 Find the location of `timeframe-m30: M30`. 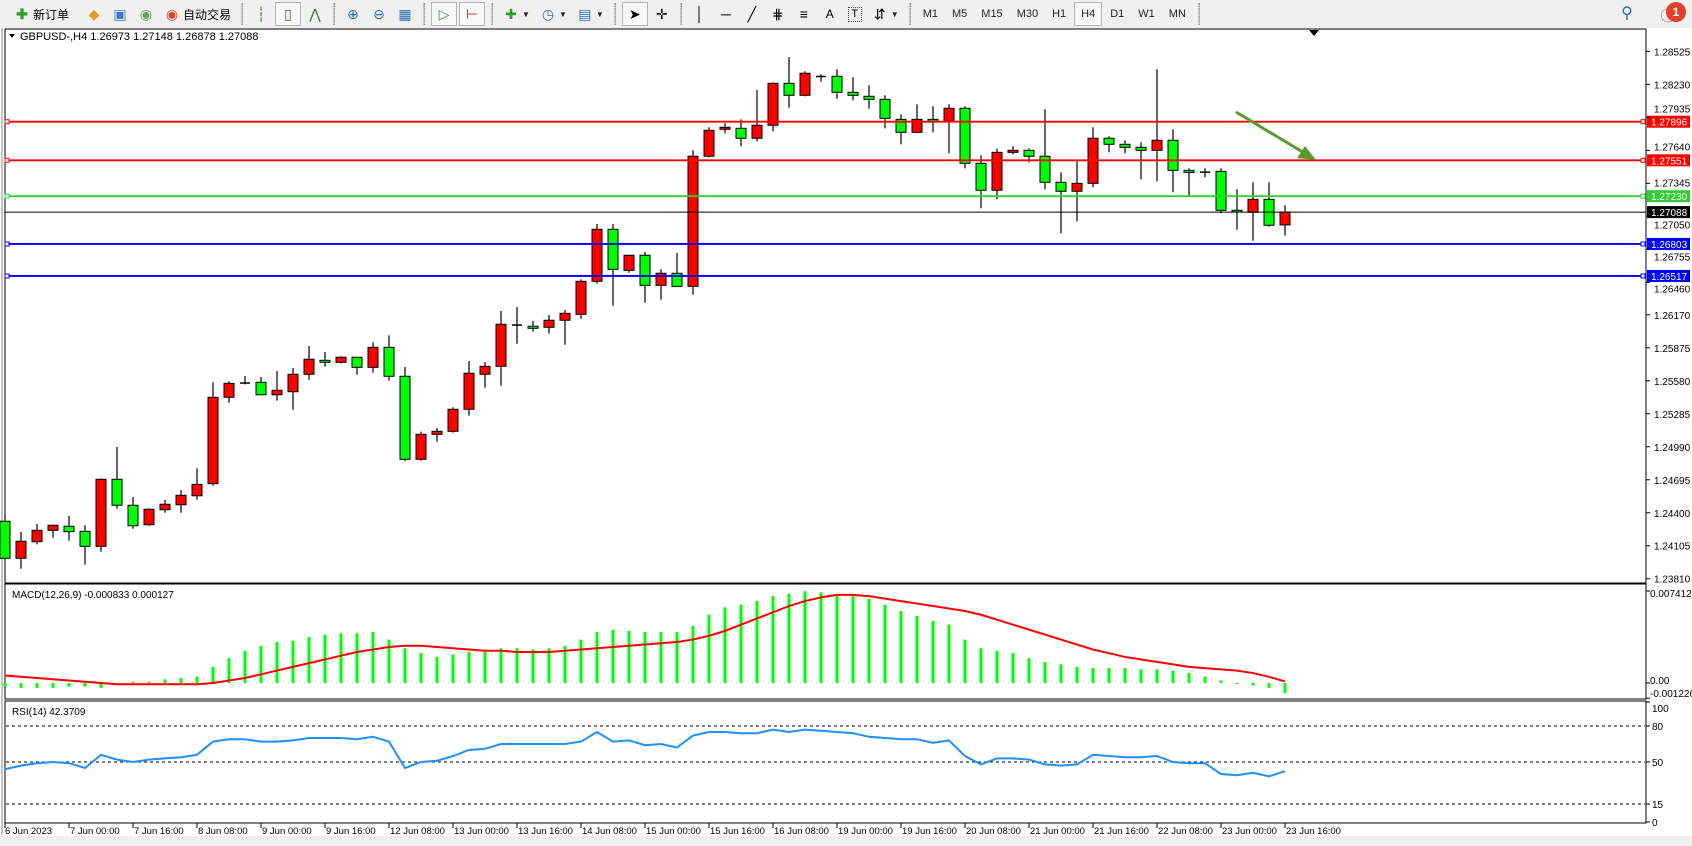

timeframe-m30: M30 is located at coordinates (1027, 14).